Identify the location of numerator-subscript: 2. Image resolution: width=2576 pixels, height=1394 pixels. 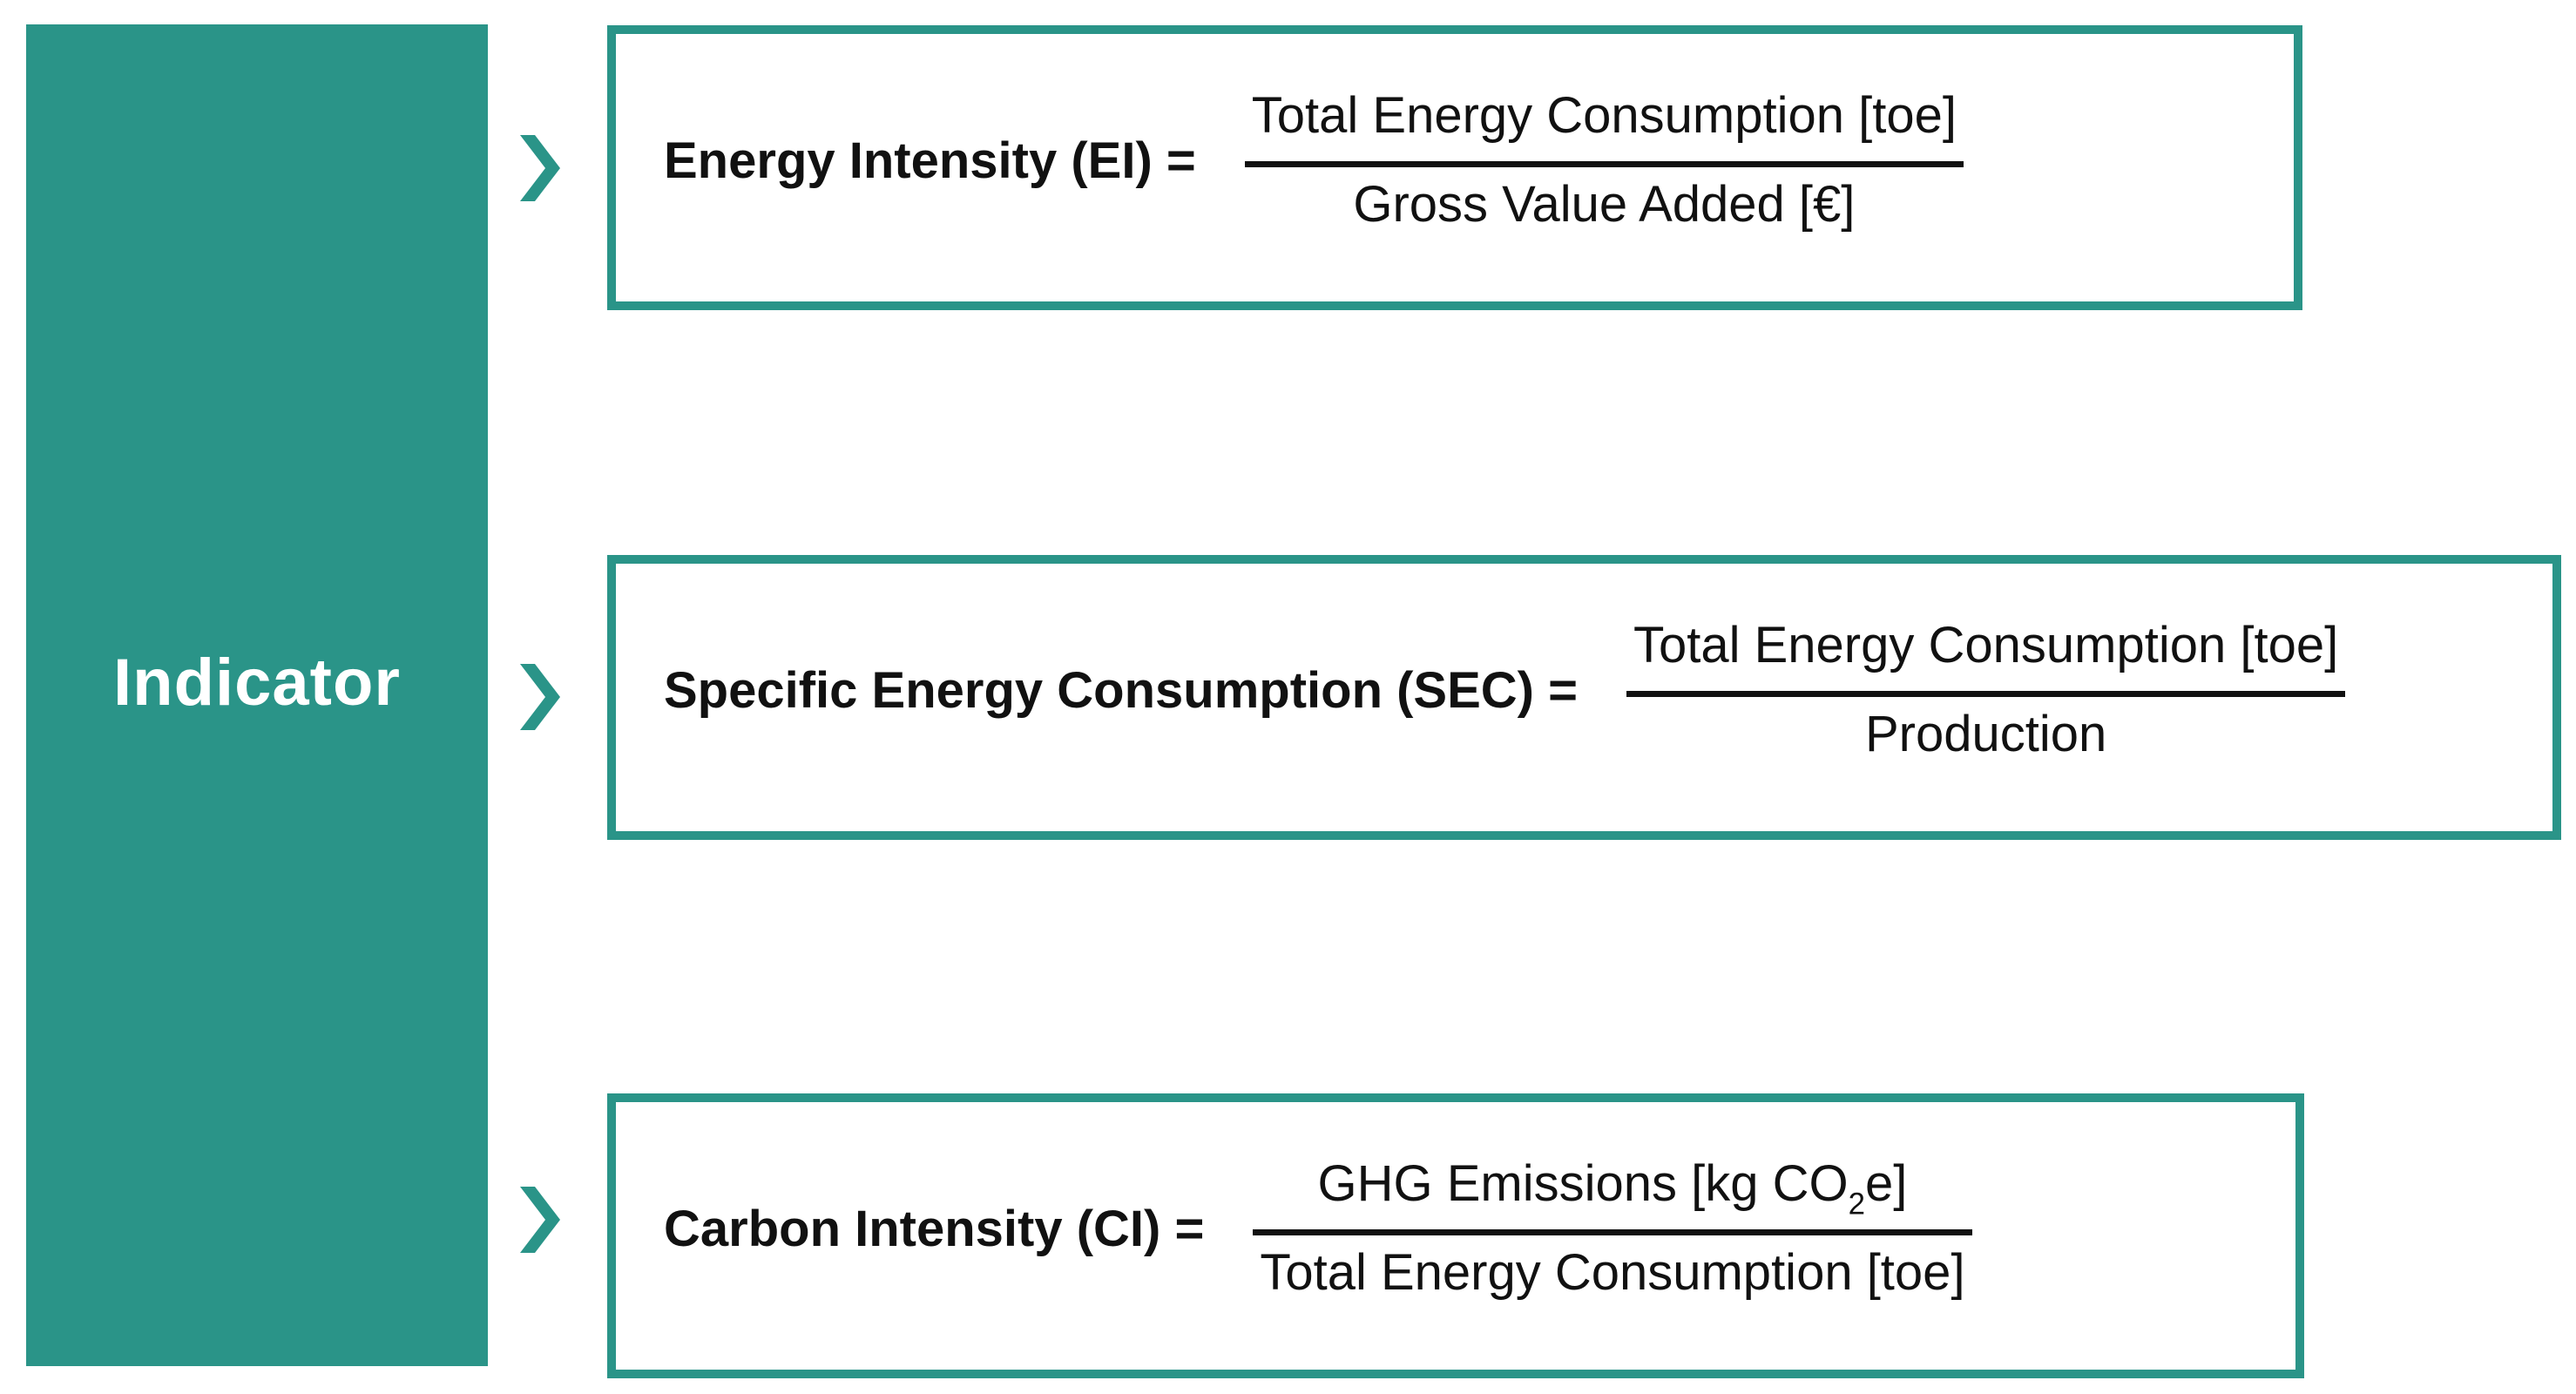
(1856, 1204).